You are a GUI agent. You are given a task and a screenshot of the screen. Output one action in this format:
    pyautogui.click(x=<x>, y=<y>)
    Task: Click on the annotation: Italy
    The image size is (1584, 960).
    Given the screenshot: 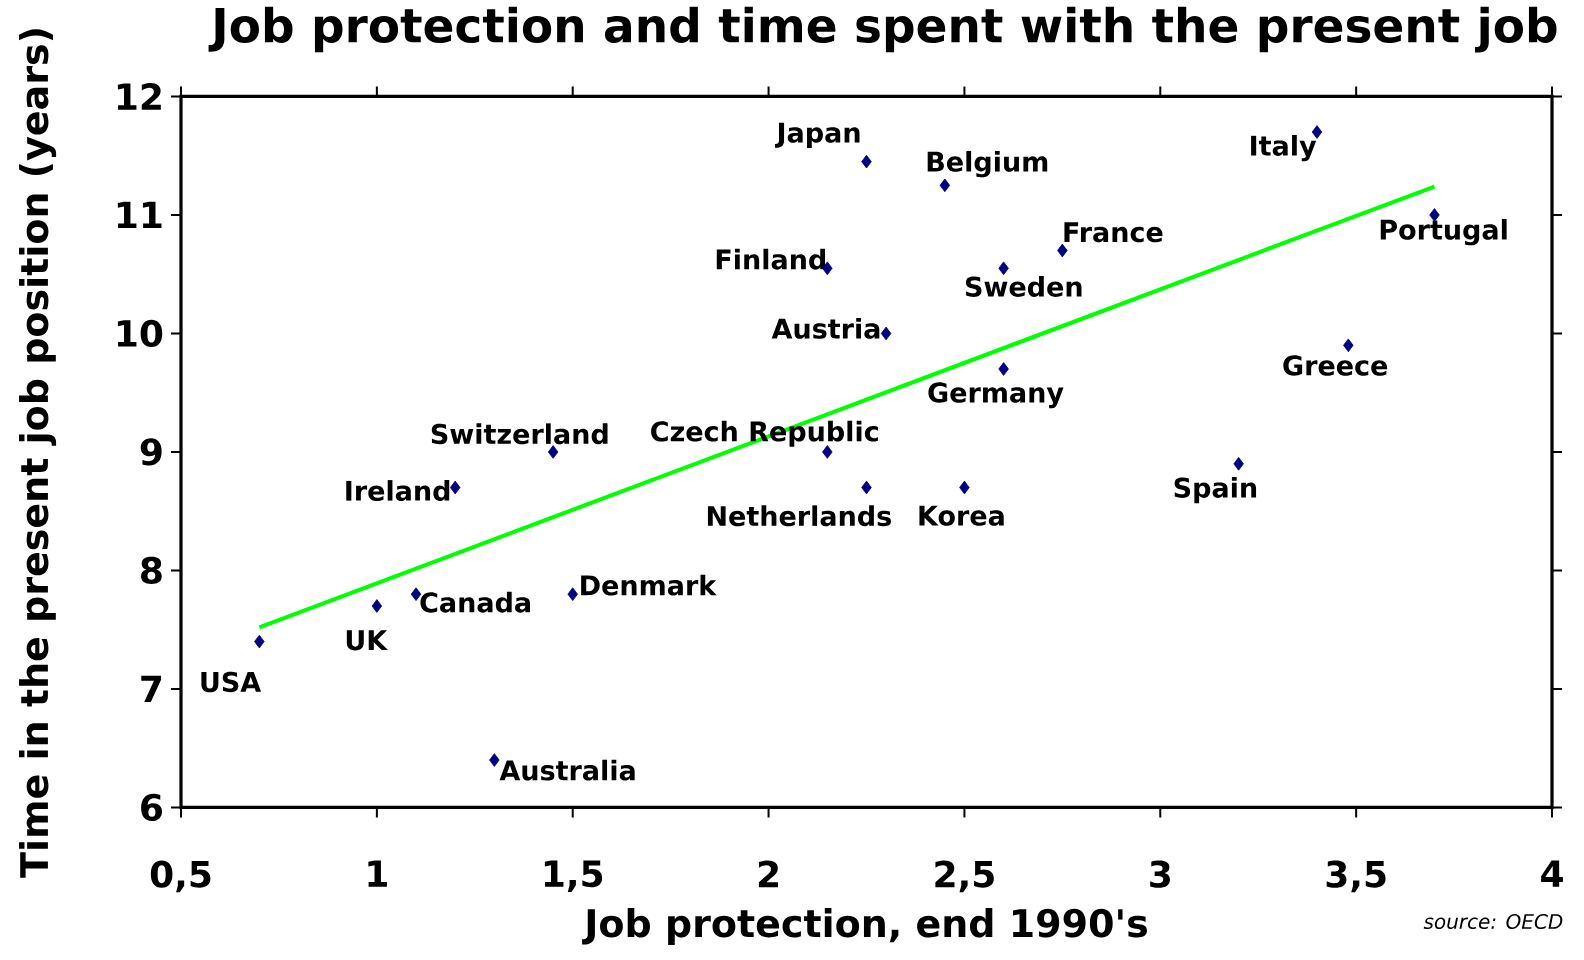 What is the action you would take?
    pyautogui.click(x=1284, y=148)
    